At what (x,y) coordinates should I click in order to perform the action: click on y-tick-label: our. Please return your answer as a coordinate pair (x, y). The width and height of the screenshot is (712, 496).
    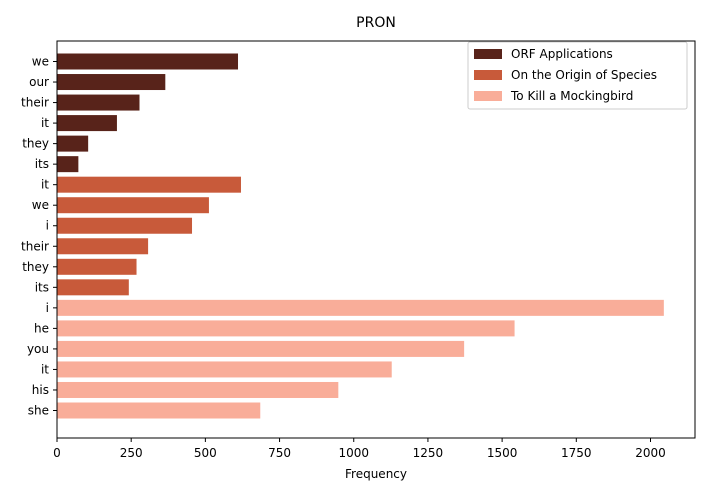
    Looking at the image, I should click on (39, 82).